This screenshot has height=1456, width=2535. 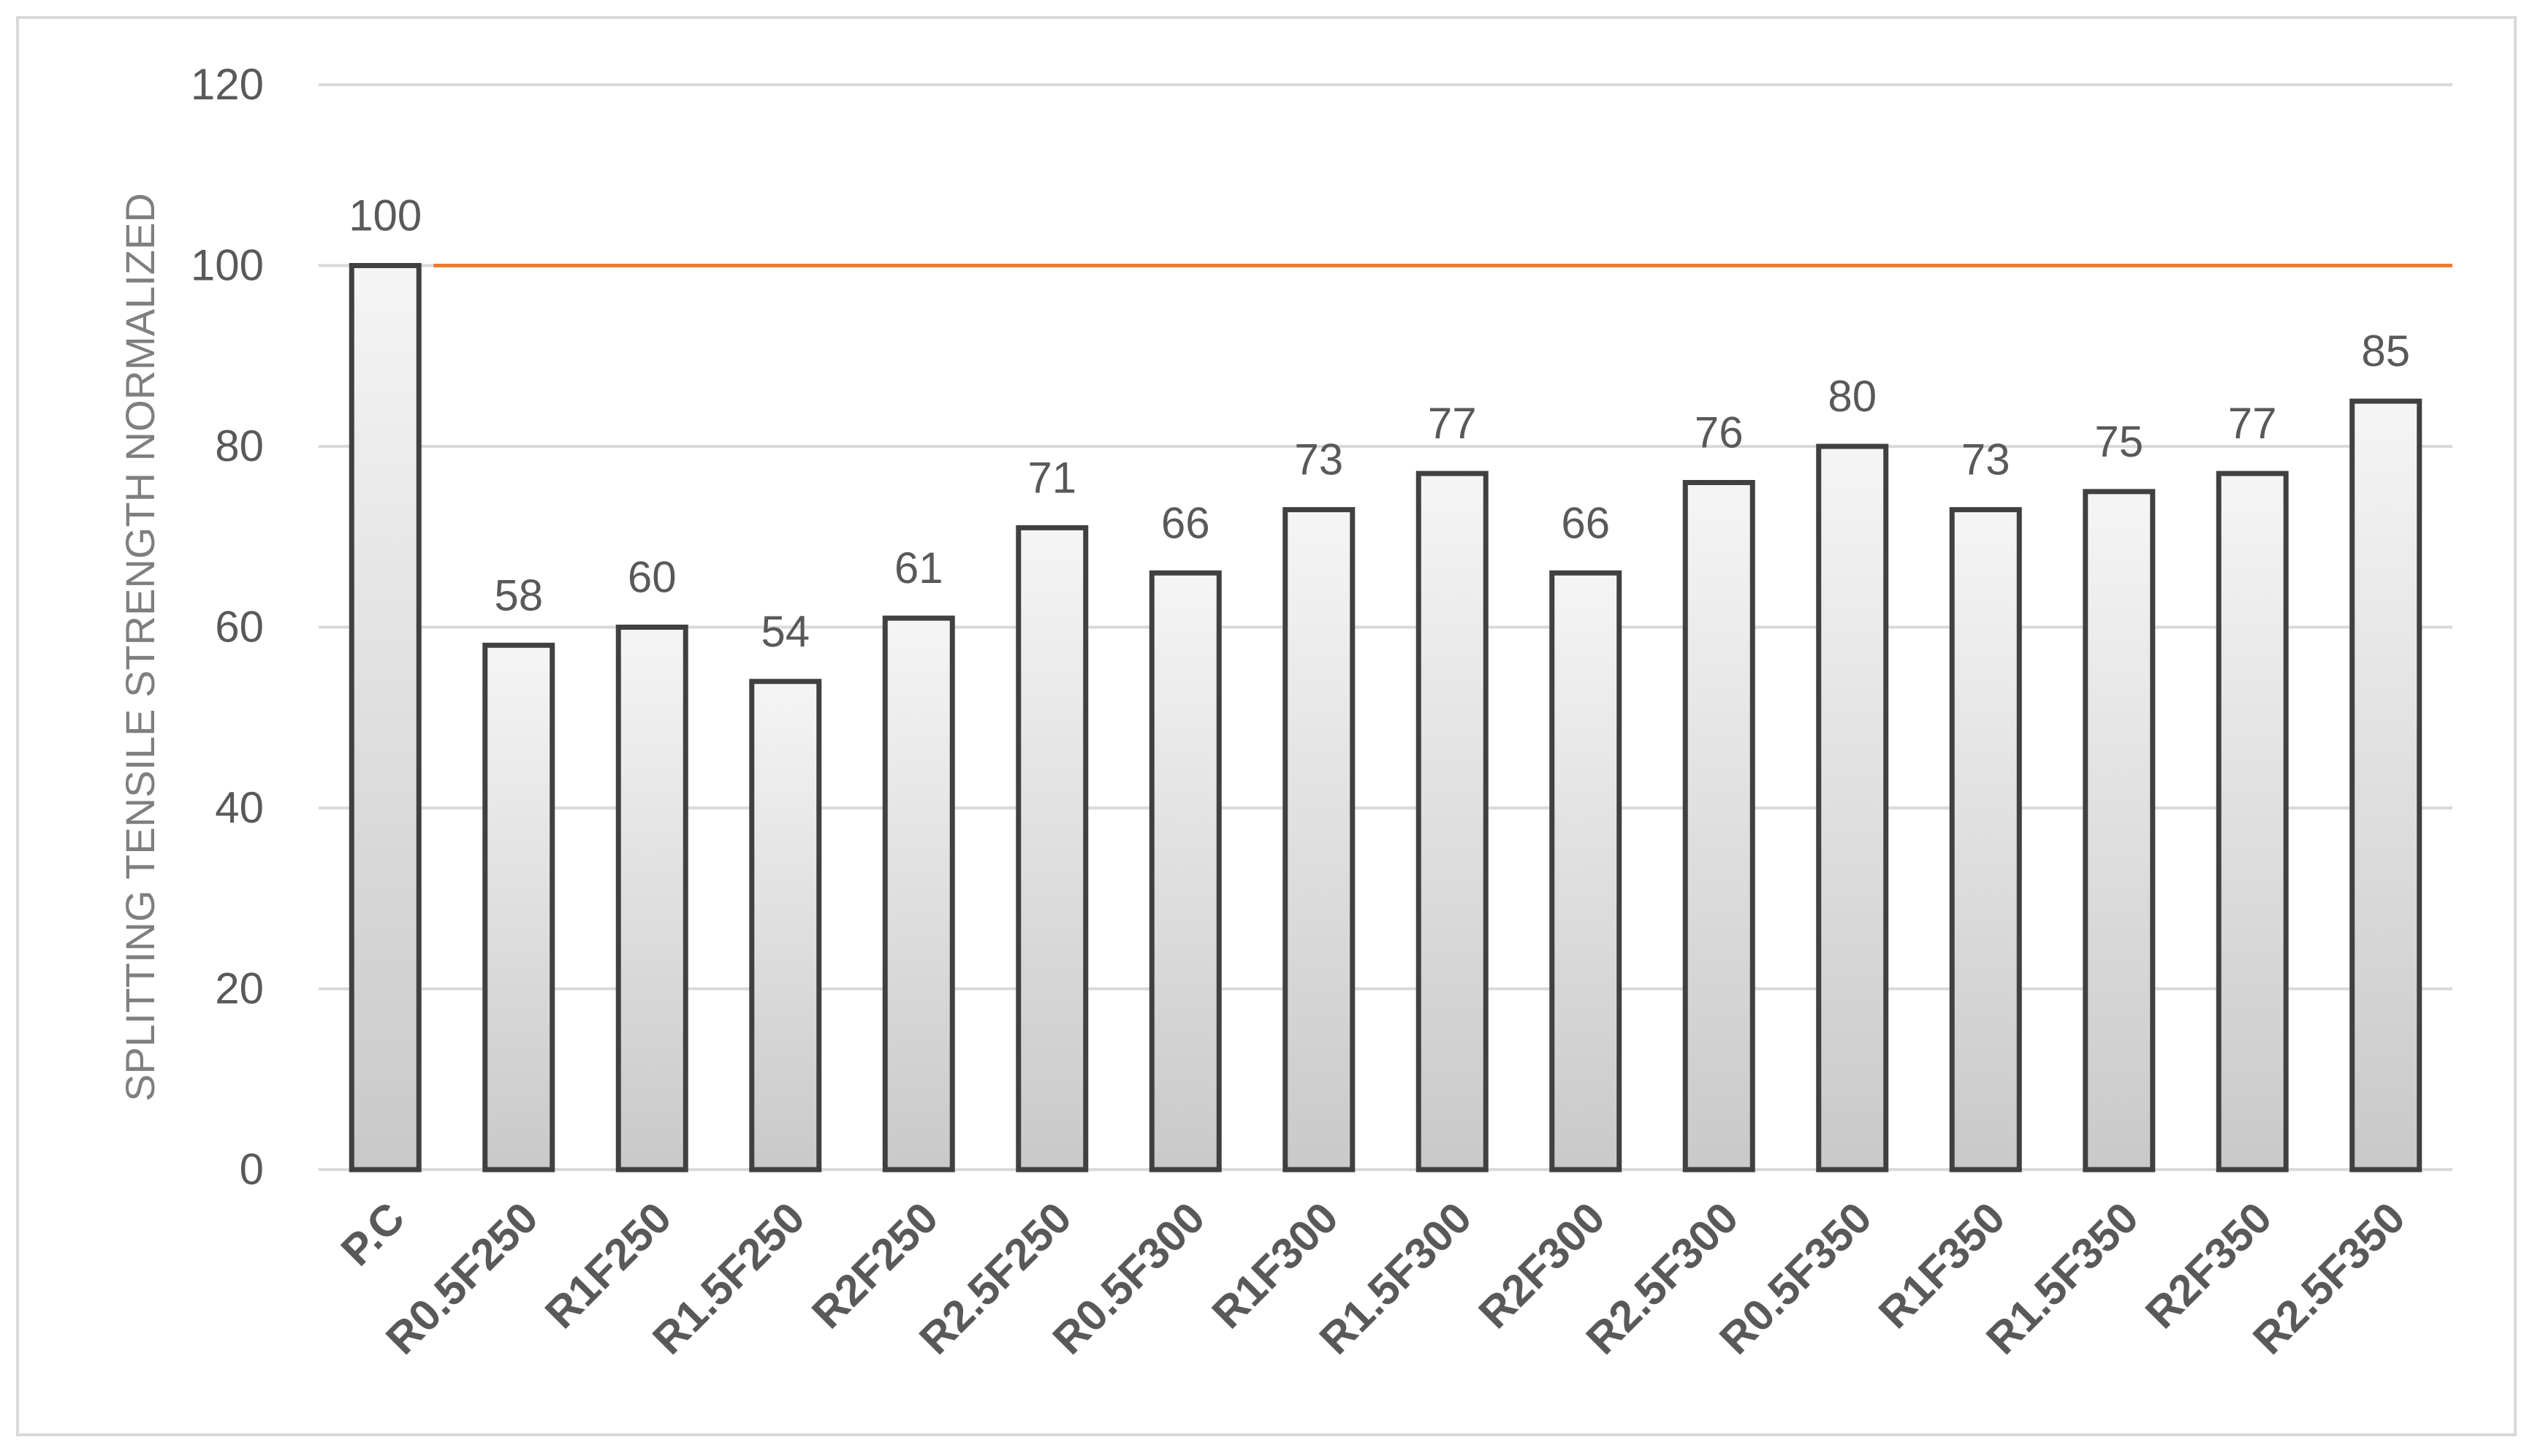 I want to click on y-tick-label: 0, so click(x=252, y=1169).